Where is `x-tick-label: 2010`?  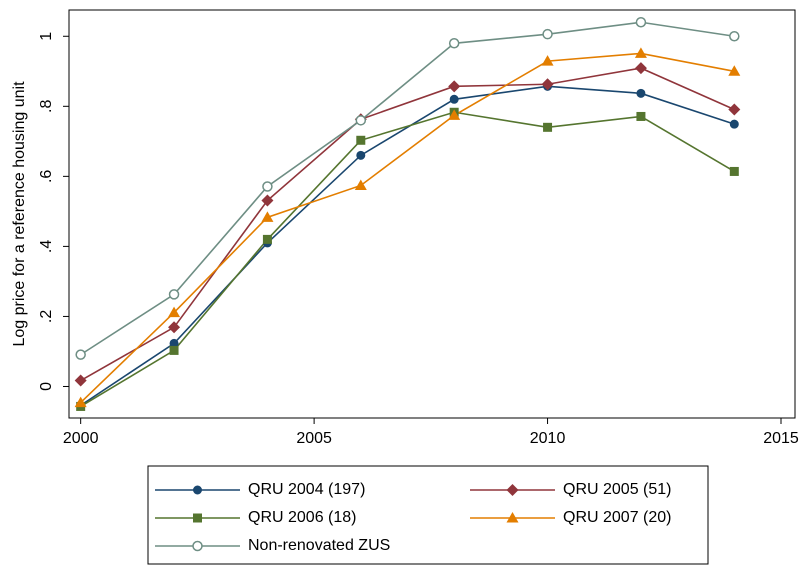
x-tick-label: 2010 is located at coordinates (548, 438).